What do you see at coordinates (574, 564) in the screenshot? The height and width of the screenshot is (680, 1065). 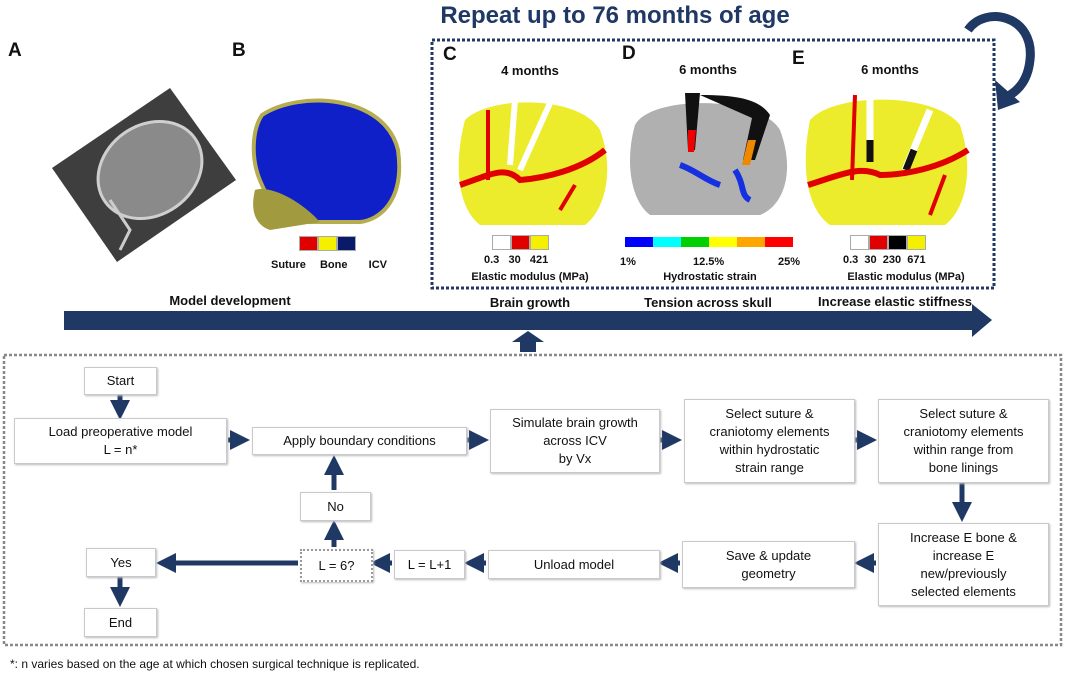 I see `flow-unload-model: Unload model` at bounding box center [574, 564].